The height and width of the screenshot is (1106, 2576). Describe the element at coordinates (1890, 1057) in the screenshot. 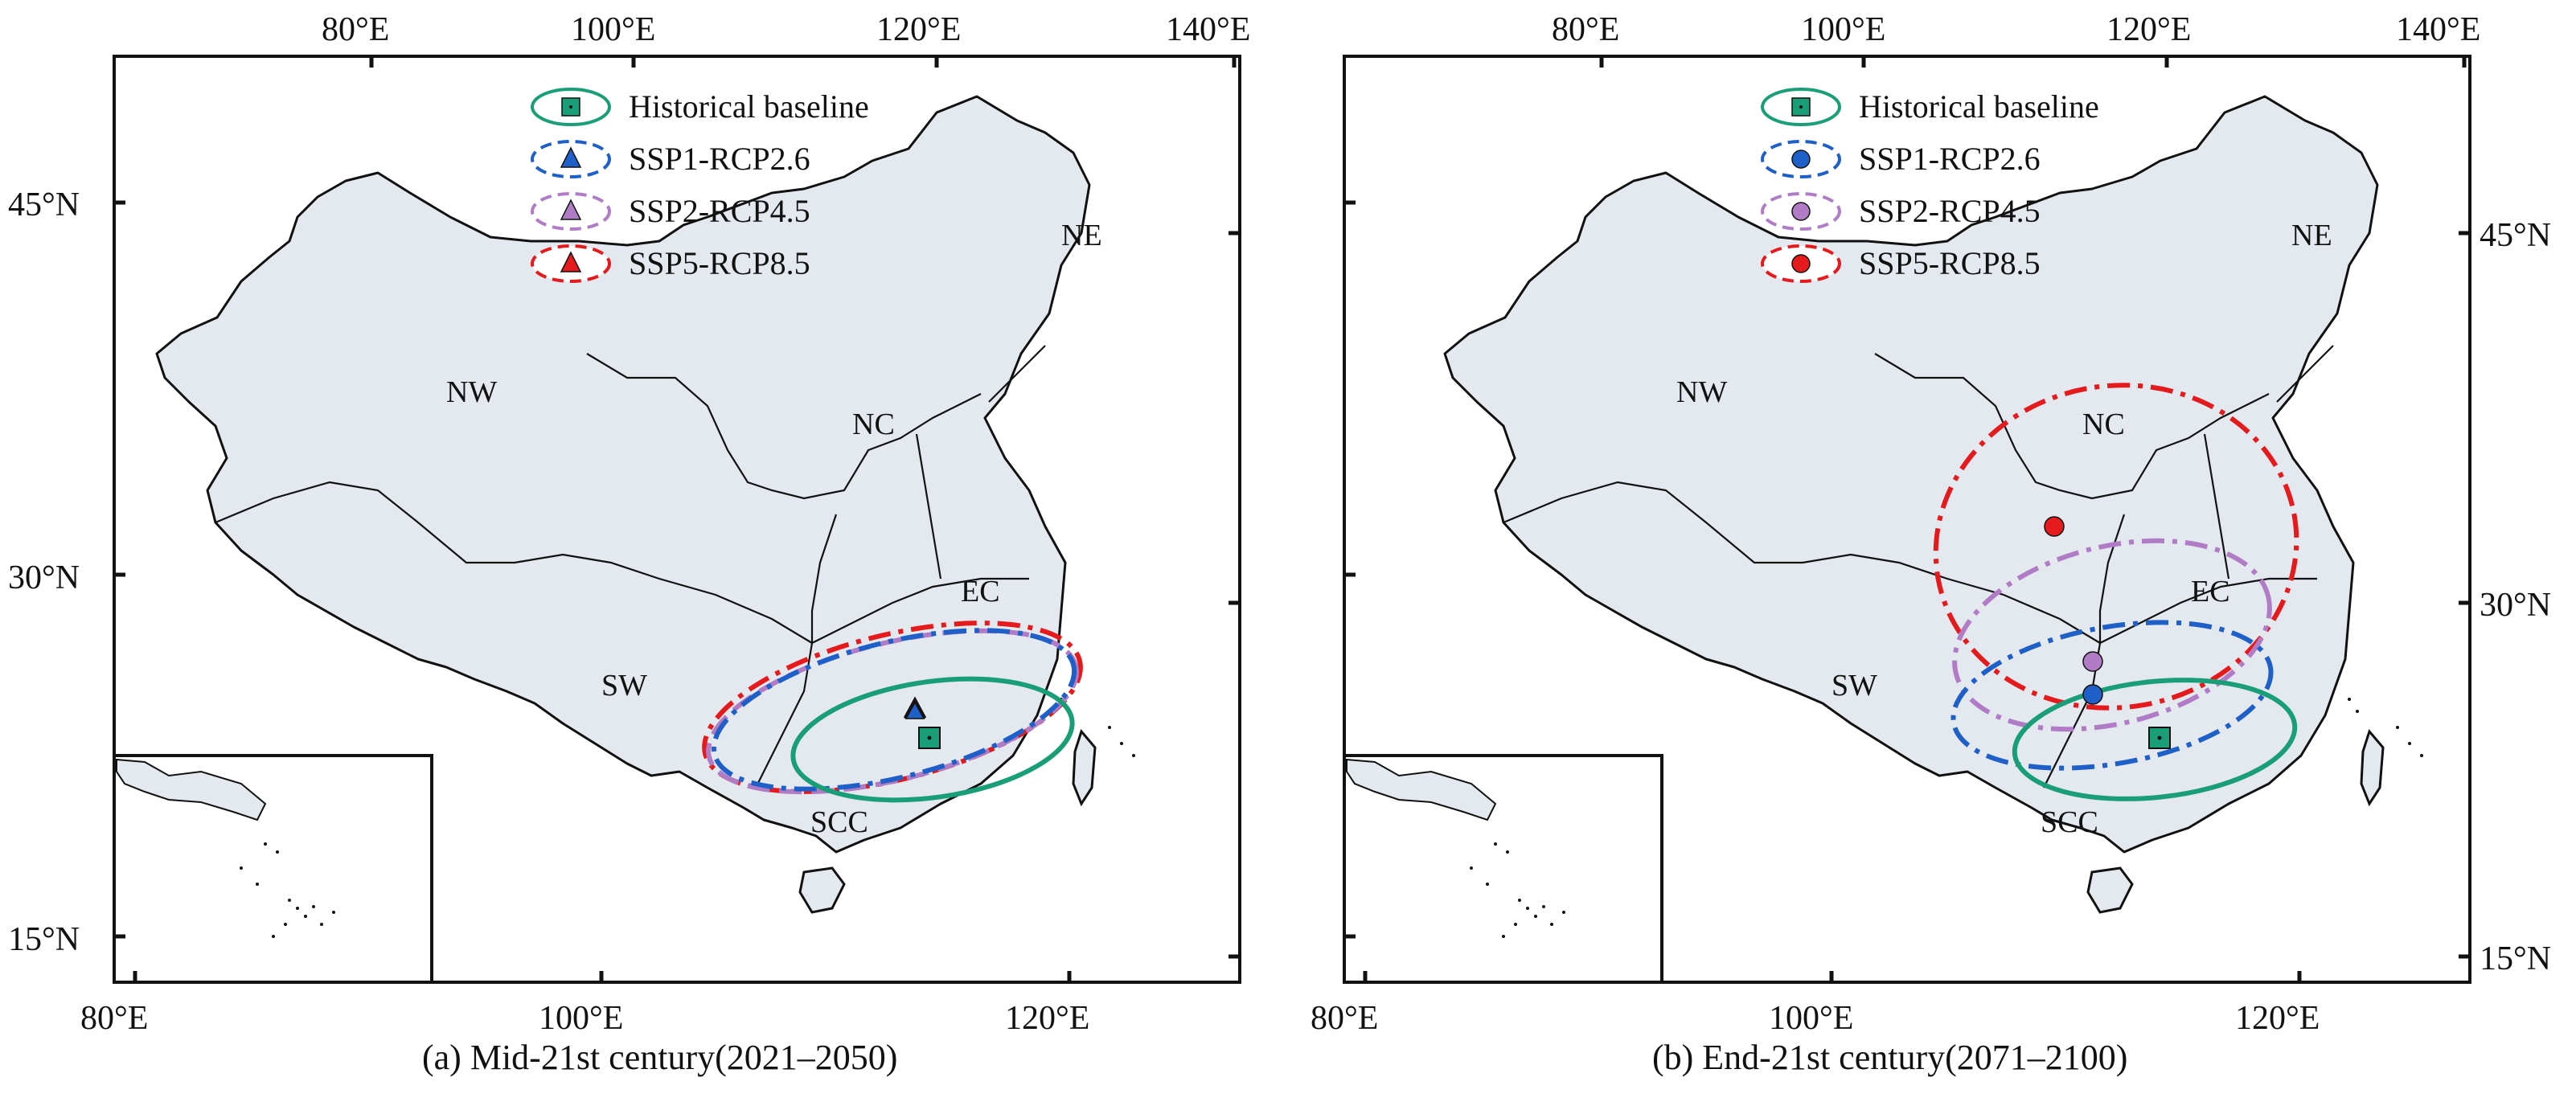

I see `caption-panel-b: (b) End-21st century(2071–2100)` at that location.